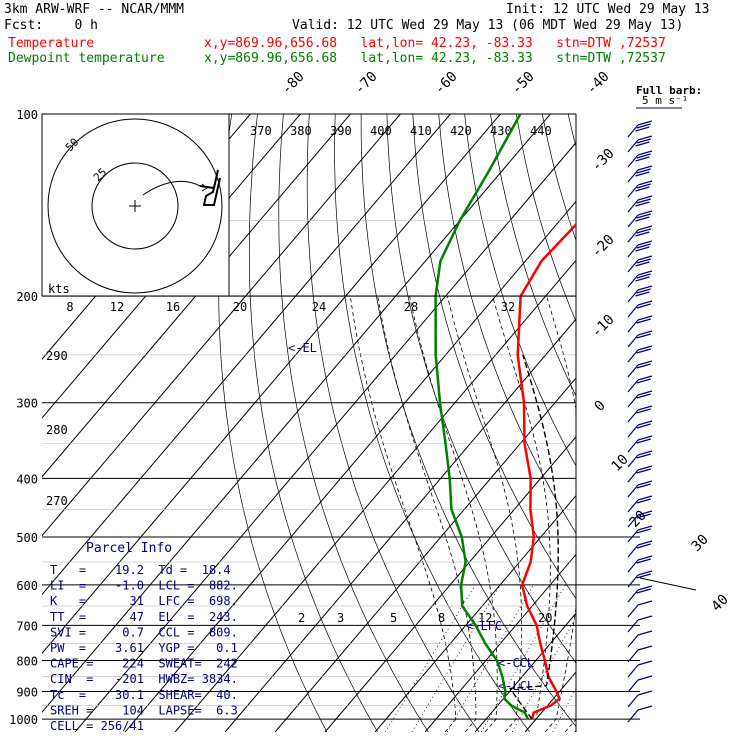 This screenshot has width=740, height=740. Describe the element at coordinates (144, 601) in the screenshot. I see `parcel-row: K = 31 LFC = 698.` at that location.